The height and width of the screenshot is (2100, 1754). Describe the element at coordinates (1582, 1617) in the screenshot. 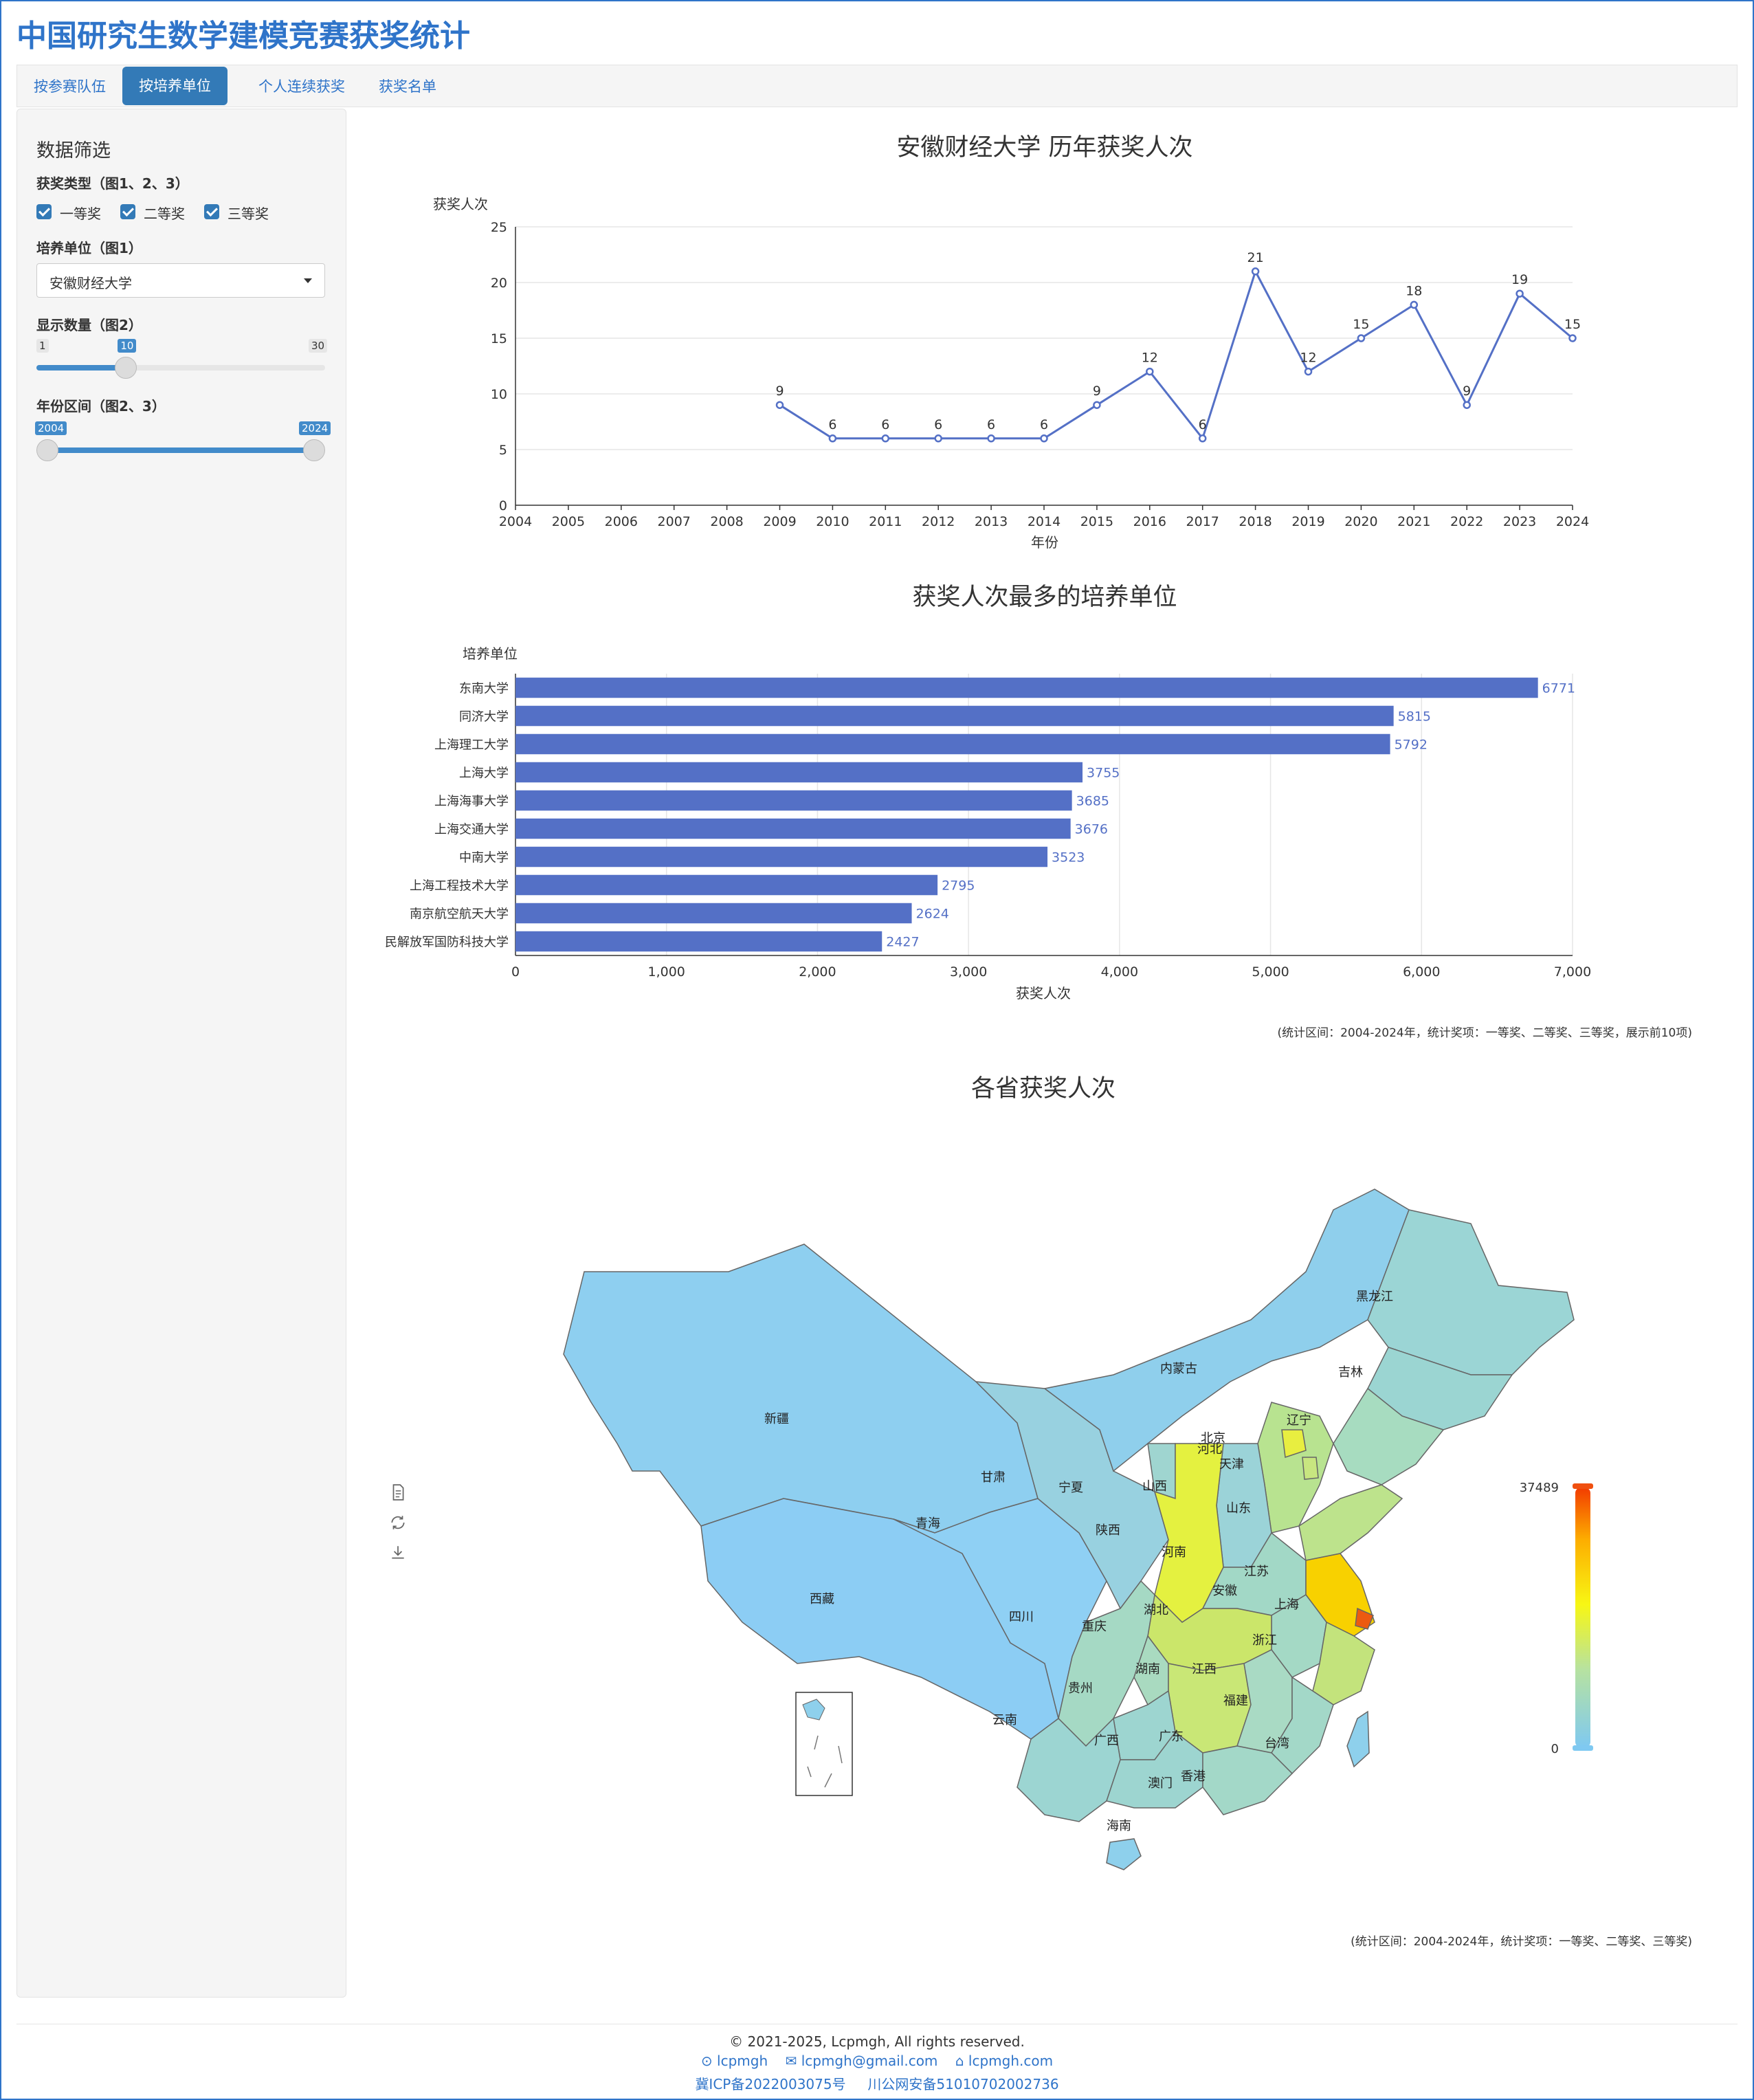

I see `visual-map-bar` at that location.